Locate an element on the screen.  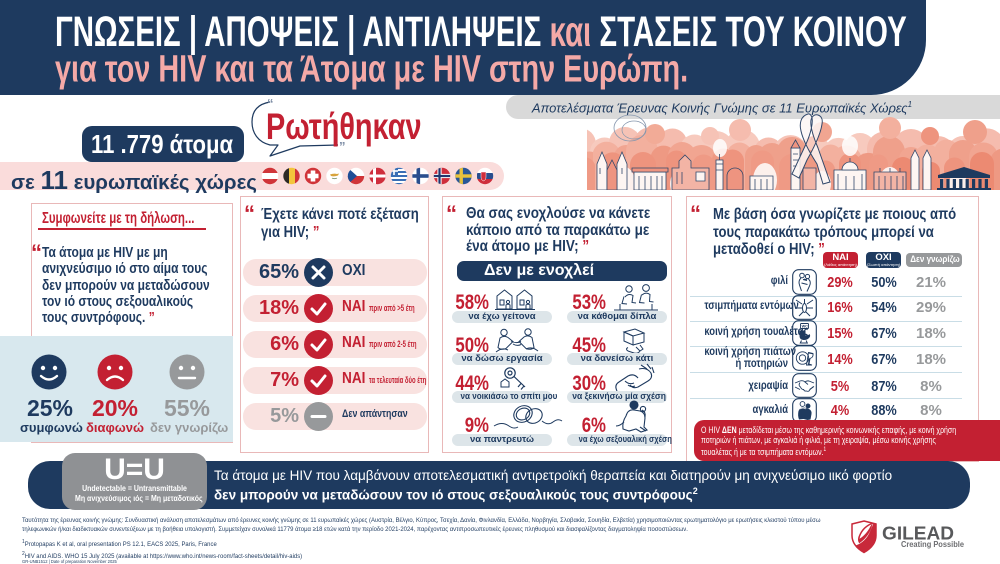
svg-text: WC is located at coordinates (805, 327).